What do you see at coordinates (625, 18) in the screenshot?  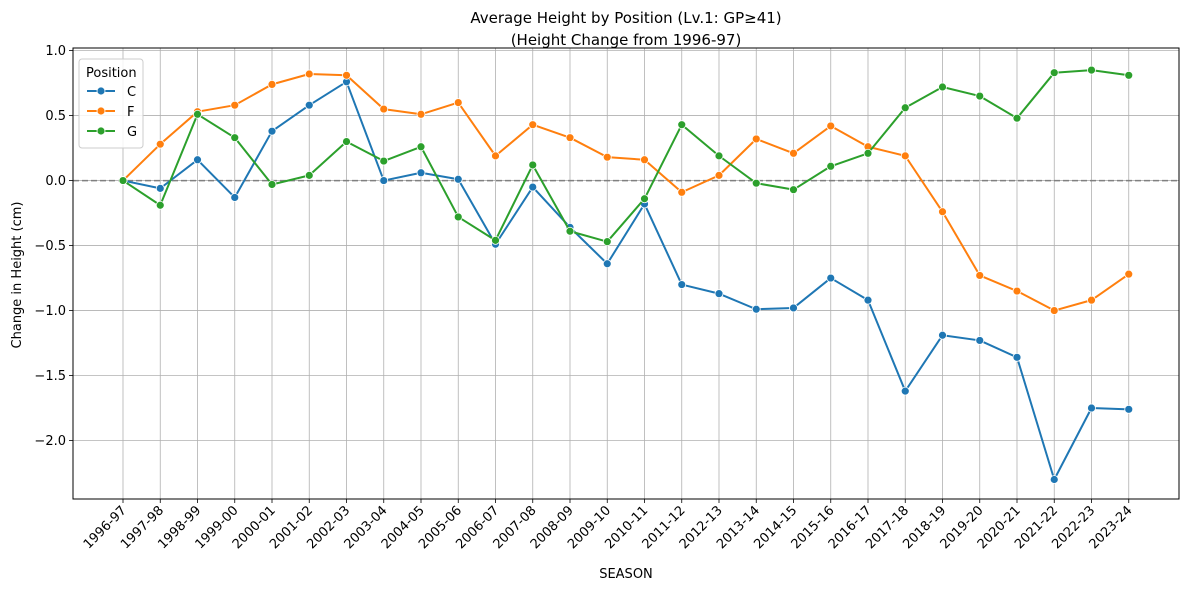 I see `chart-title: Average Height by Position (Lv.1: GP≥41)` at bounding box center [625, 18].